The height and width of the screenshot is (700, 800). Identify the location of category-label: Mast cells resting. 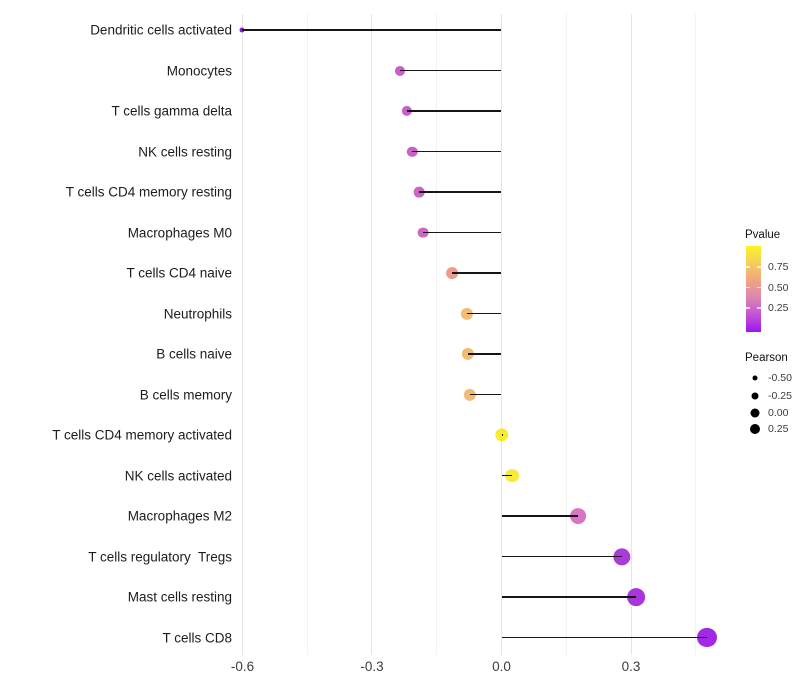
(179, 597).